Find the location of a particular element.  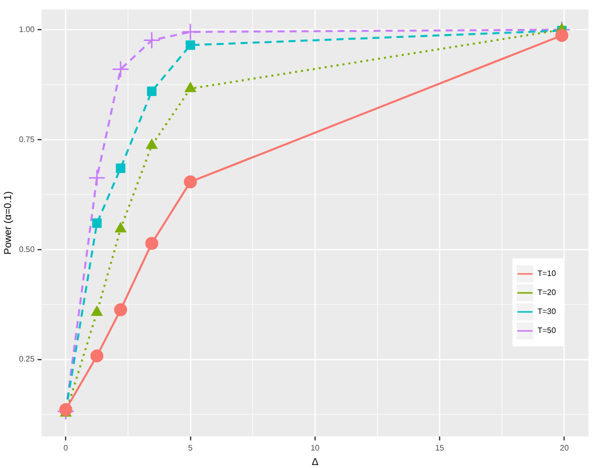

x-tick-label: 0 is located at coordinates (66, 447).